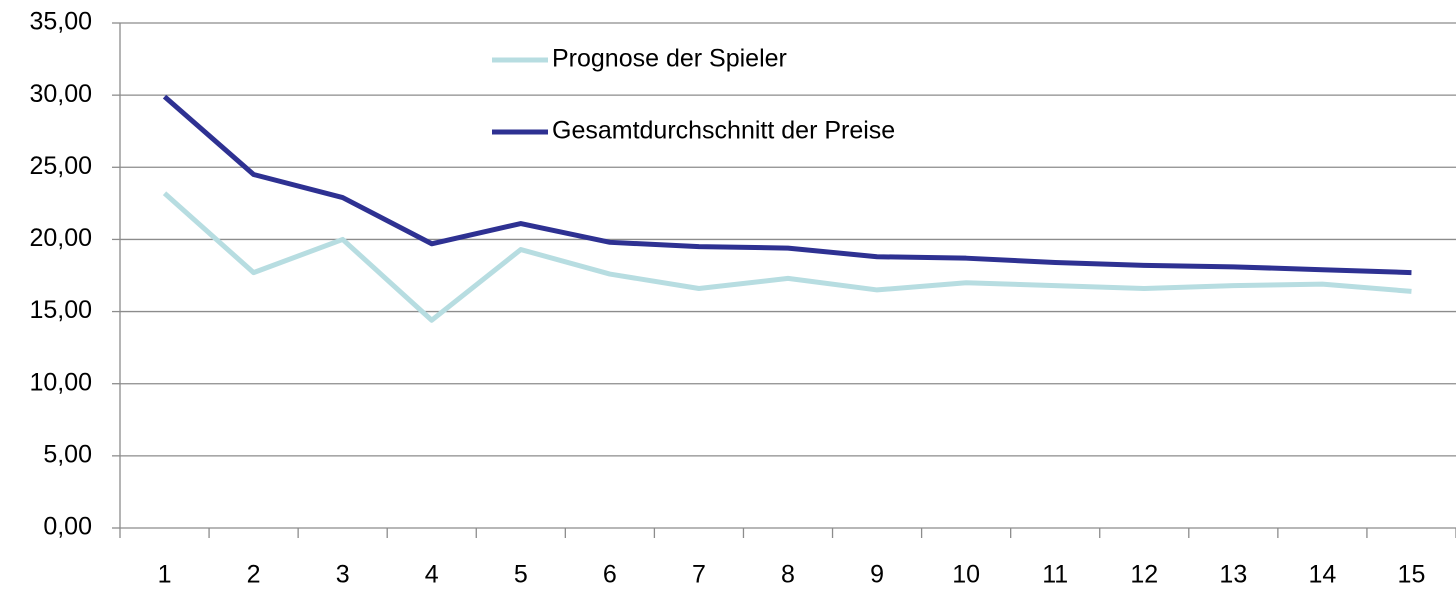 This screenshot has width=1456, height=591. I want to click on y-tick-label: 0,00, so click(67, 527).